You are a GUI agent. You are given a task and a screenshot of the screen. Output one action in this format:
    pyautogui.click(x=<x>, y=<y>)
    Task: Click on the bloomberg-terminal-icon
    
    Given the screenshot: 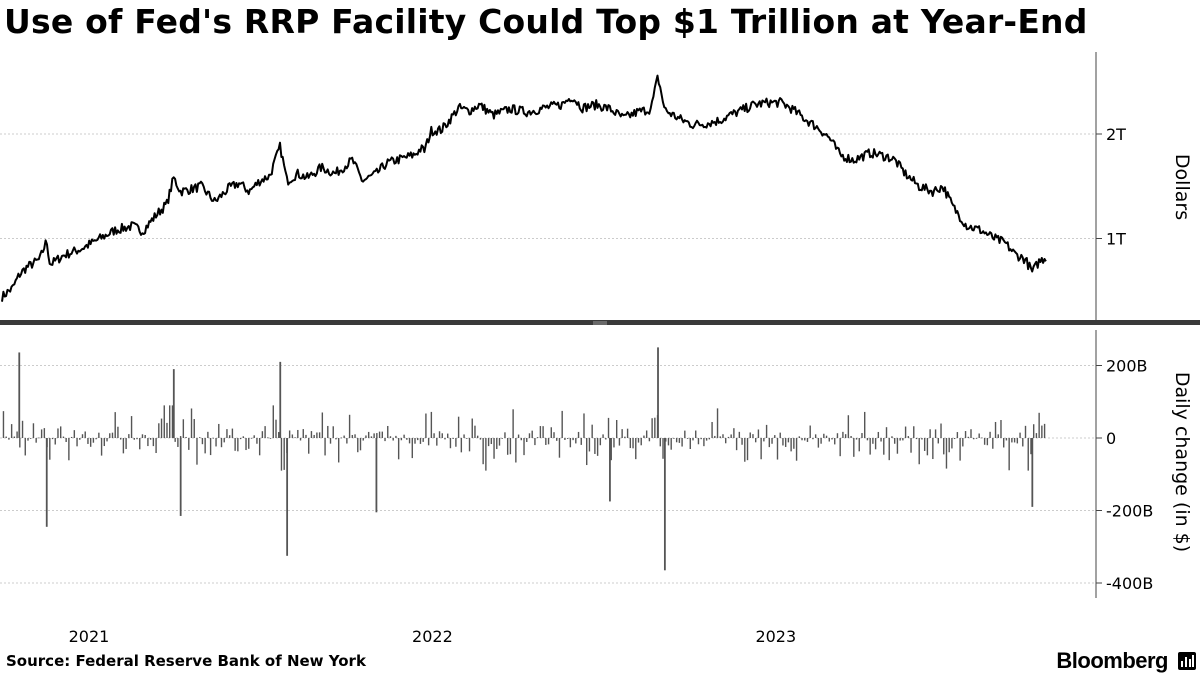 What is the action you would take?
    pyautogui.click(x=1187, y=661)
    